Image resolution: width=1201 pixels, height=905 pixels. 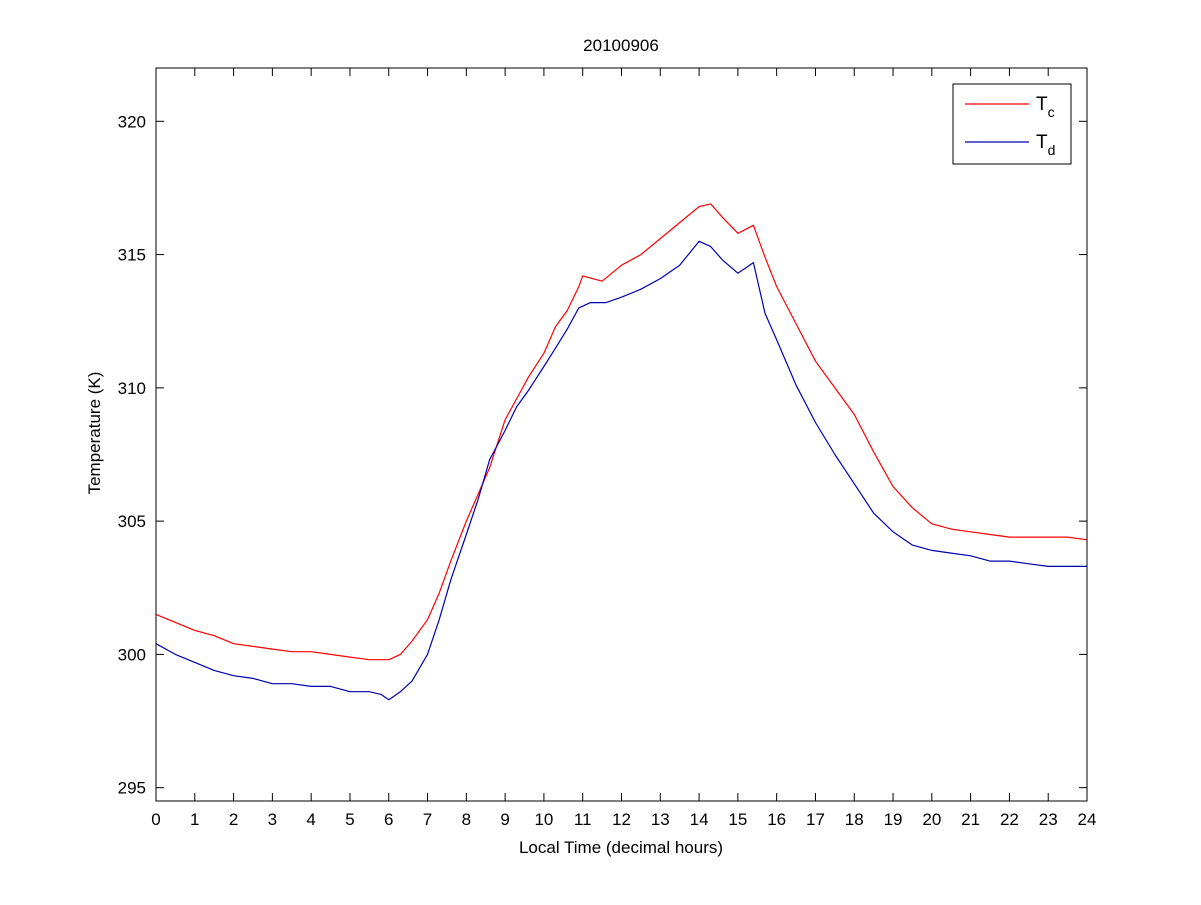 I want to click on legend: Tc Td, so click(x=1012, y=124).